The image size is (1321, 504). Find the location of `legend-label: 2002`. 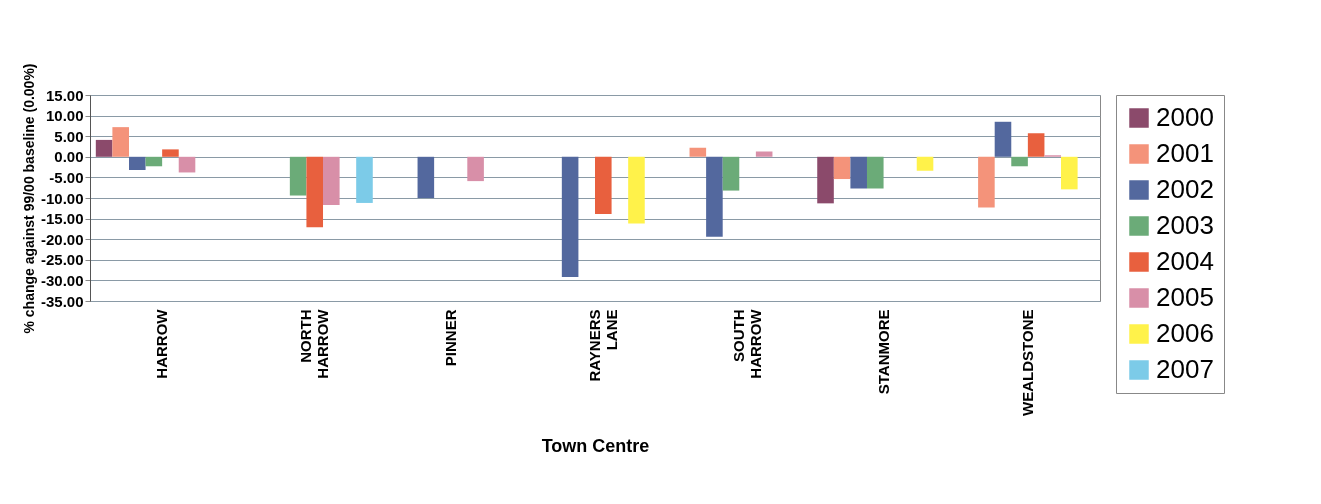

legend-label: 2002 is located at coordinates (1185, 189).